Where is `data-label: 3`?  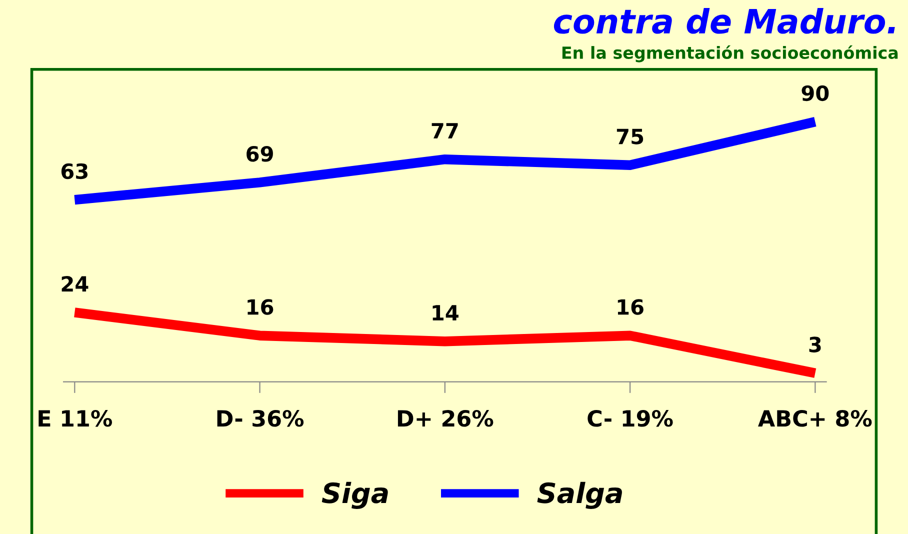 data-label: 3 is located at coordinates (815, 344).